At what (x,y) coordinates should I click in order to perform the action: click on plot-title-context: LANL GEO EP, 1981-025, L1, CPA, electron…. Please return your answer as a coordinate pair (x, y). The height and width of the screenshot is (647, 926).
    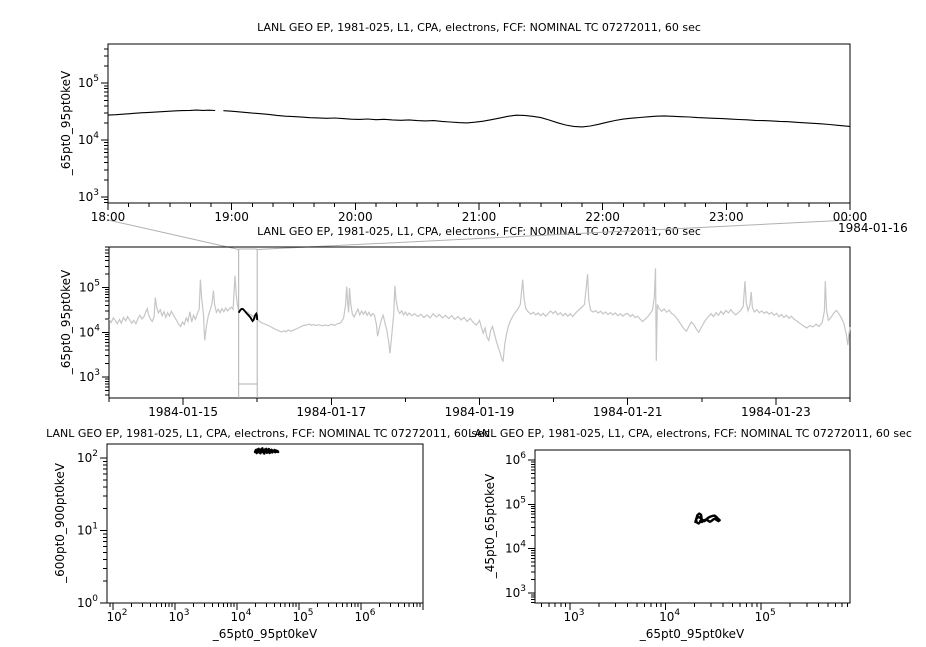
    Looking at the image, I should click on (479, 231).